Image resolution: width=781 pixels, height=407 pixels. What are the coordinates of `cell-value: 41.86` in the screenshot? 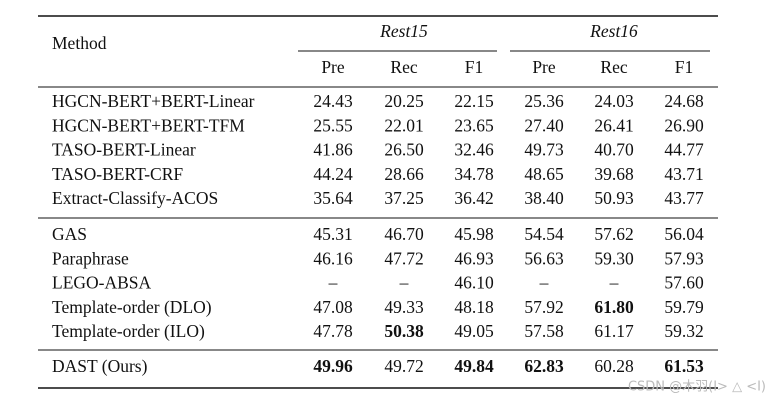 It's located at (333, 150).